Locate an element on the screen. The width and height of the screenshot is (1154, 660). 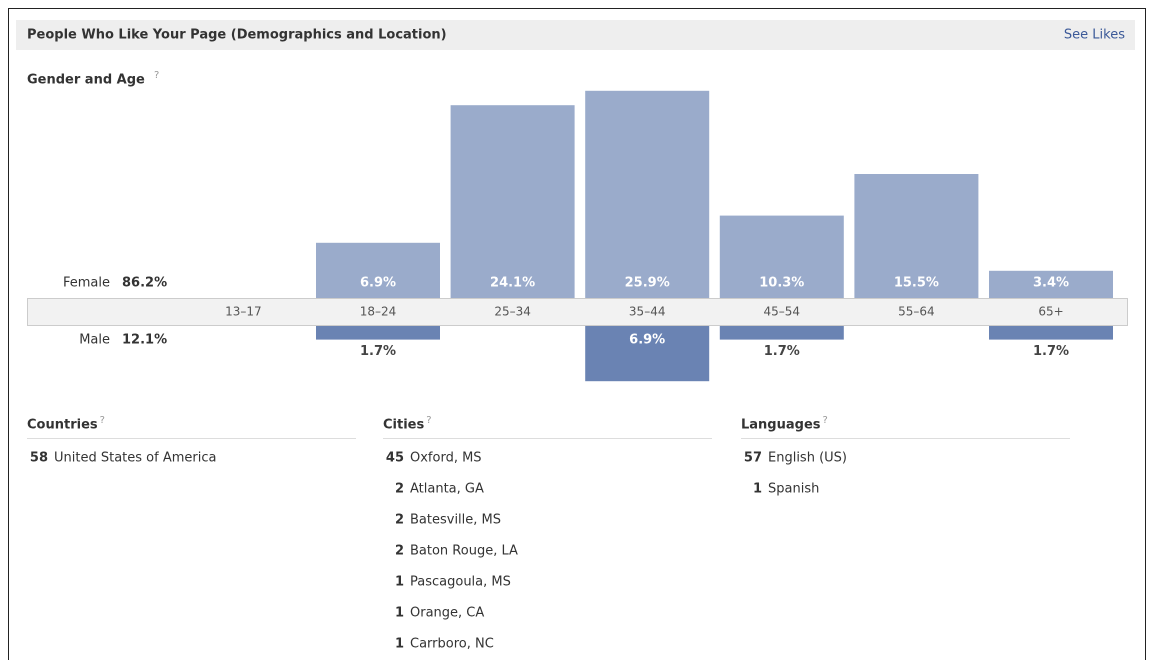
see-likes-link: See Likes is located at coordinates (1094, 35).